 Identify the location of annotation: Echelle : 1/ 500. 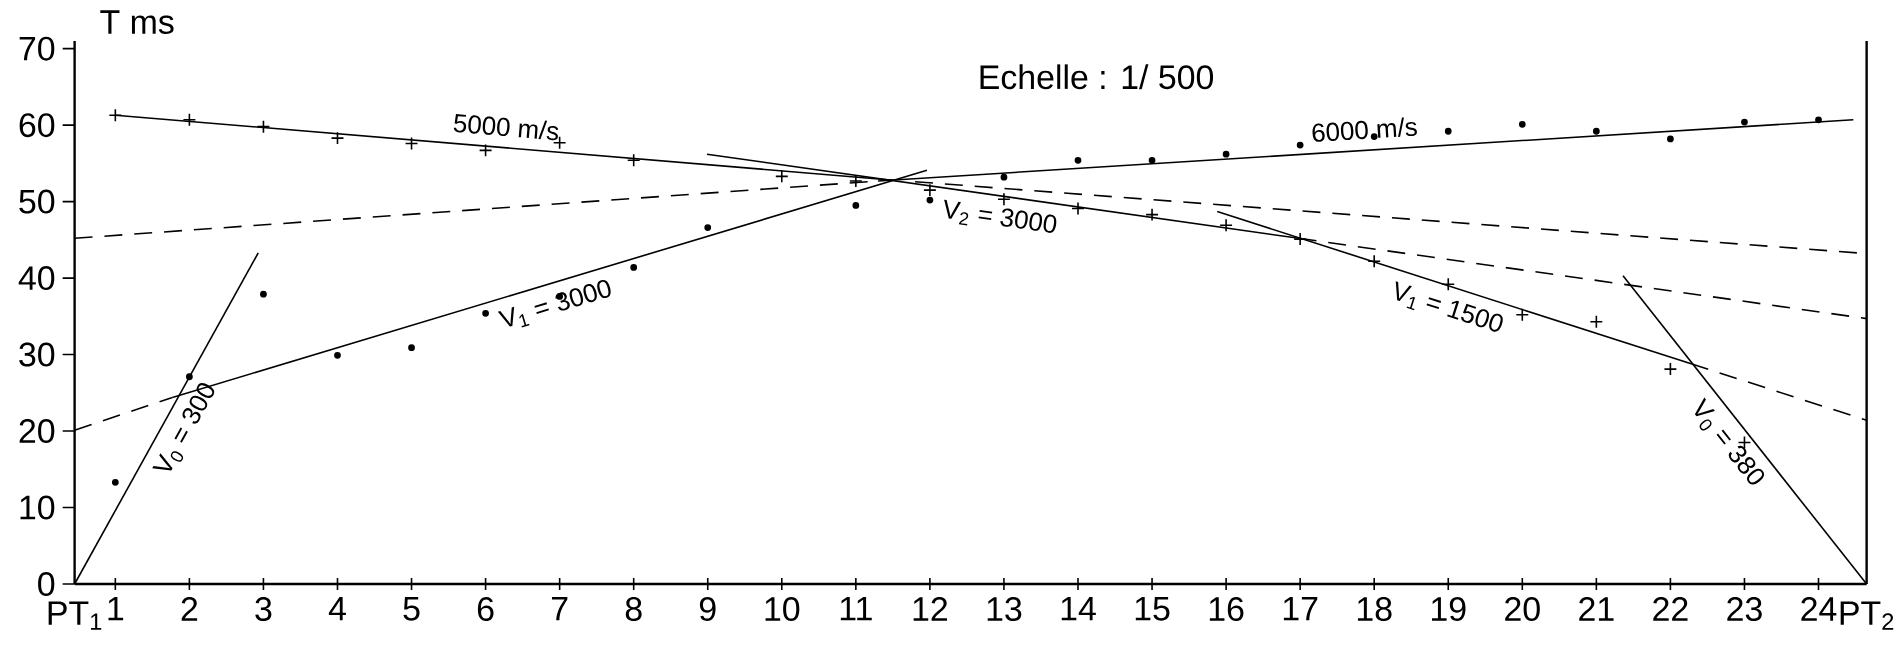
(1097, 77).